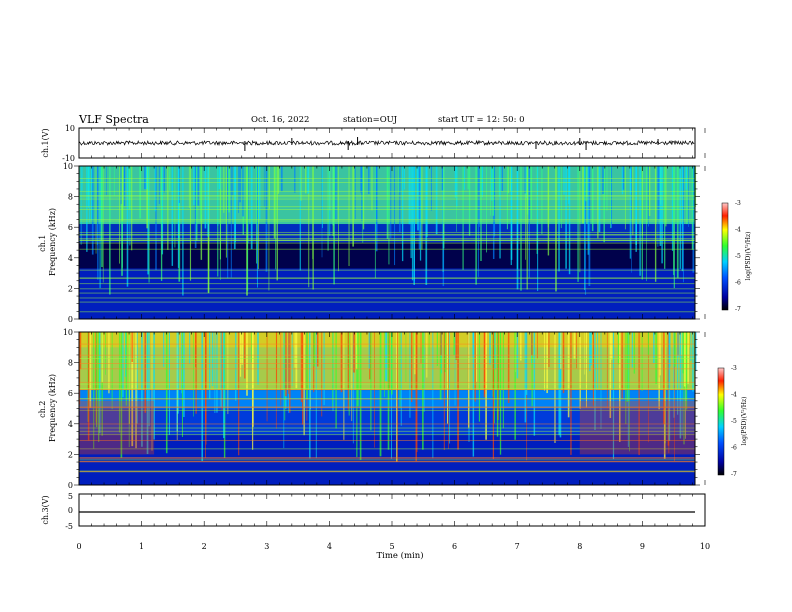 The width and height of the screenshot is (792, 612). What do you see at coordinates (47, 408) in the screenshot?
I see `ch2-spectrogram-ylabel: ch.2 Frequency (kHz)` at bounding box center [47, 408].